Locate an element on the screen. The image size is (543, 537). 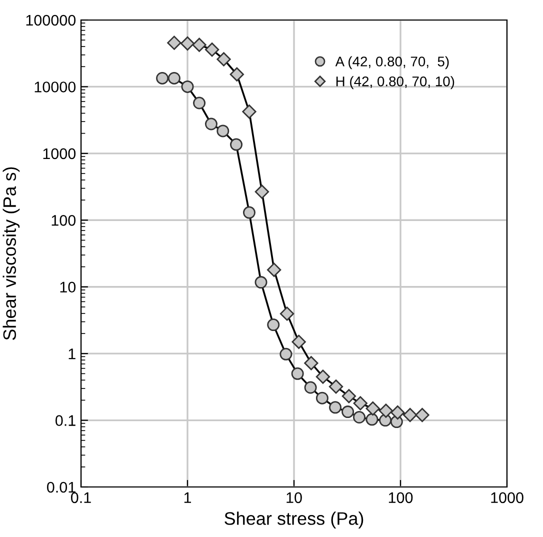
y-tick-label: 100000 is located at coordinates (51, 20).